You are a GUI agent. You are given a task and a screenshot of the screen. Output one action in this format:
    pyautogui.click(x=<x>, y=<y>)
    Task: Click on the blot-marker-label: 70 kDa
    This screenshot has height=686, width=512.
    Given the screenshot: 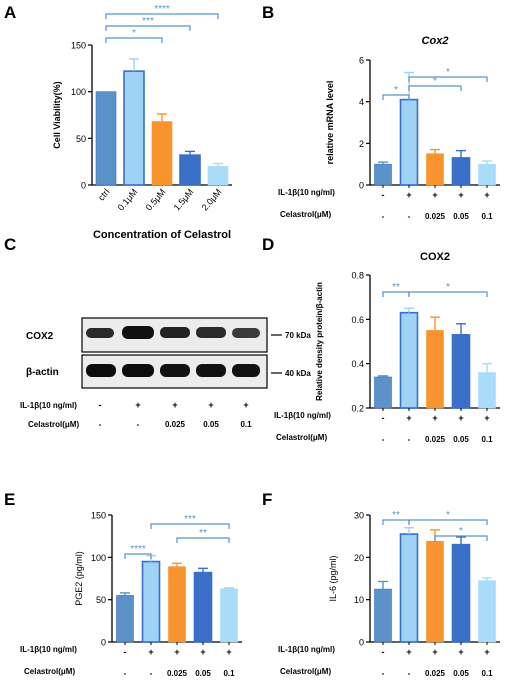 What is the action you would take?
    pyautogui.click(x=298, y=335)
    